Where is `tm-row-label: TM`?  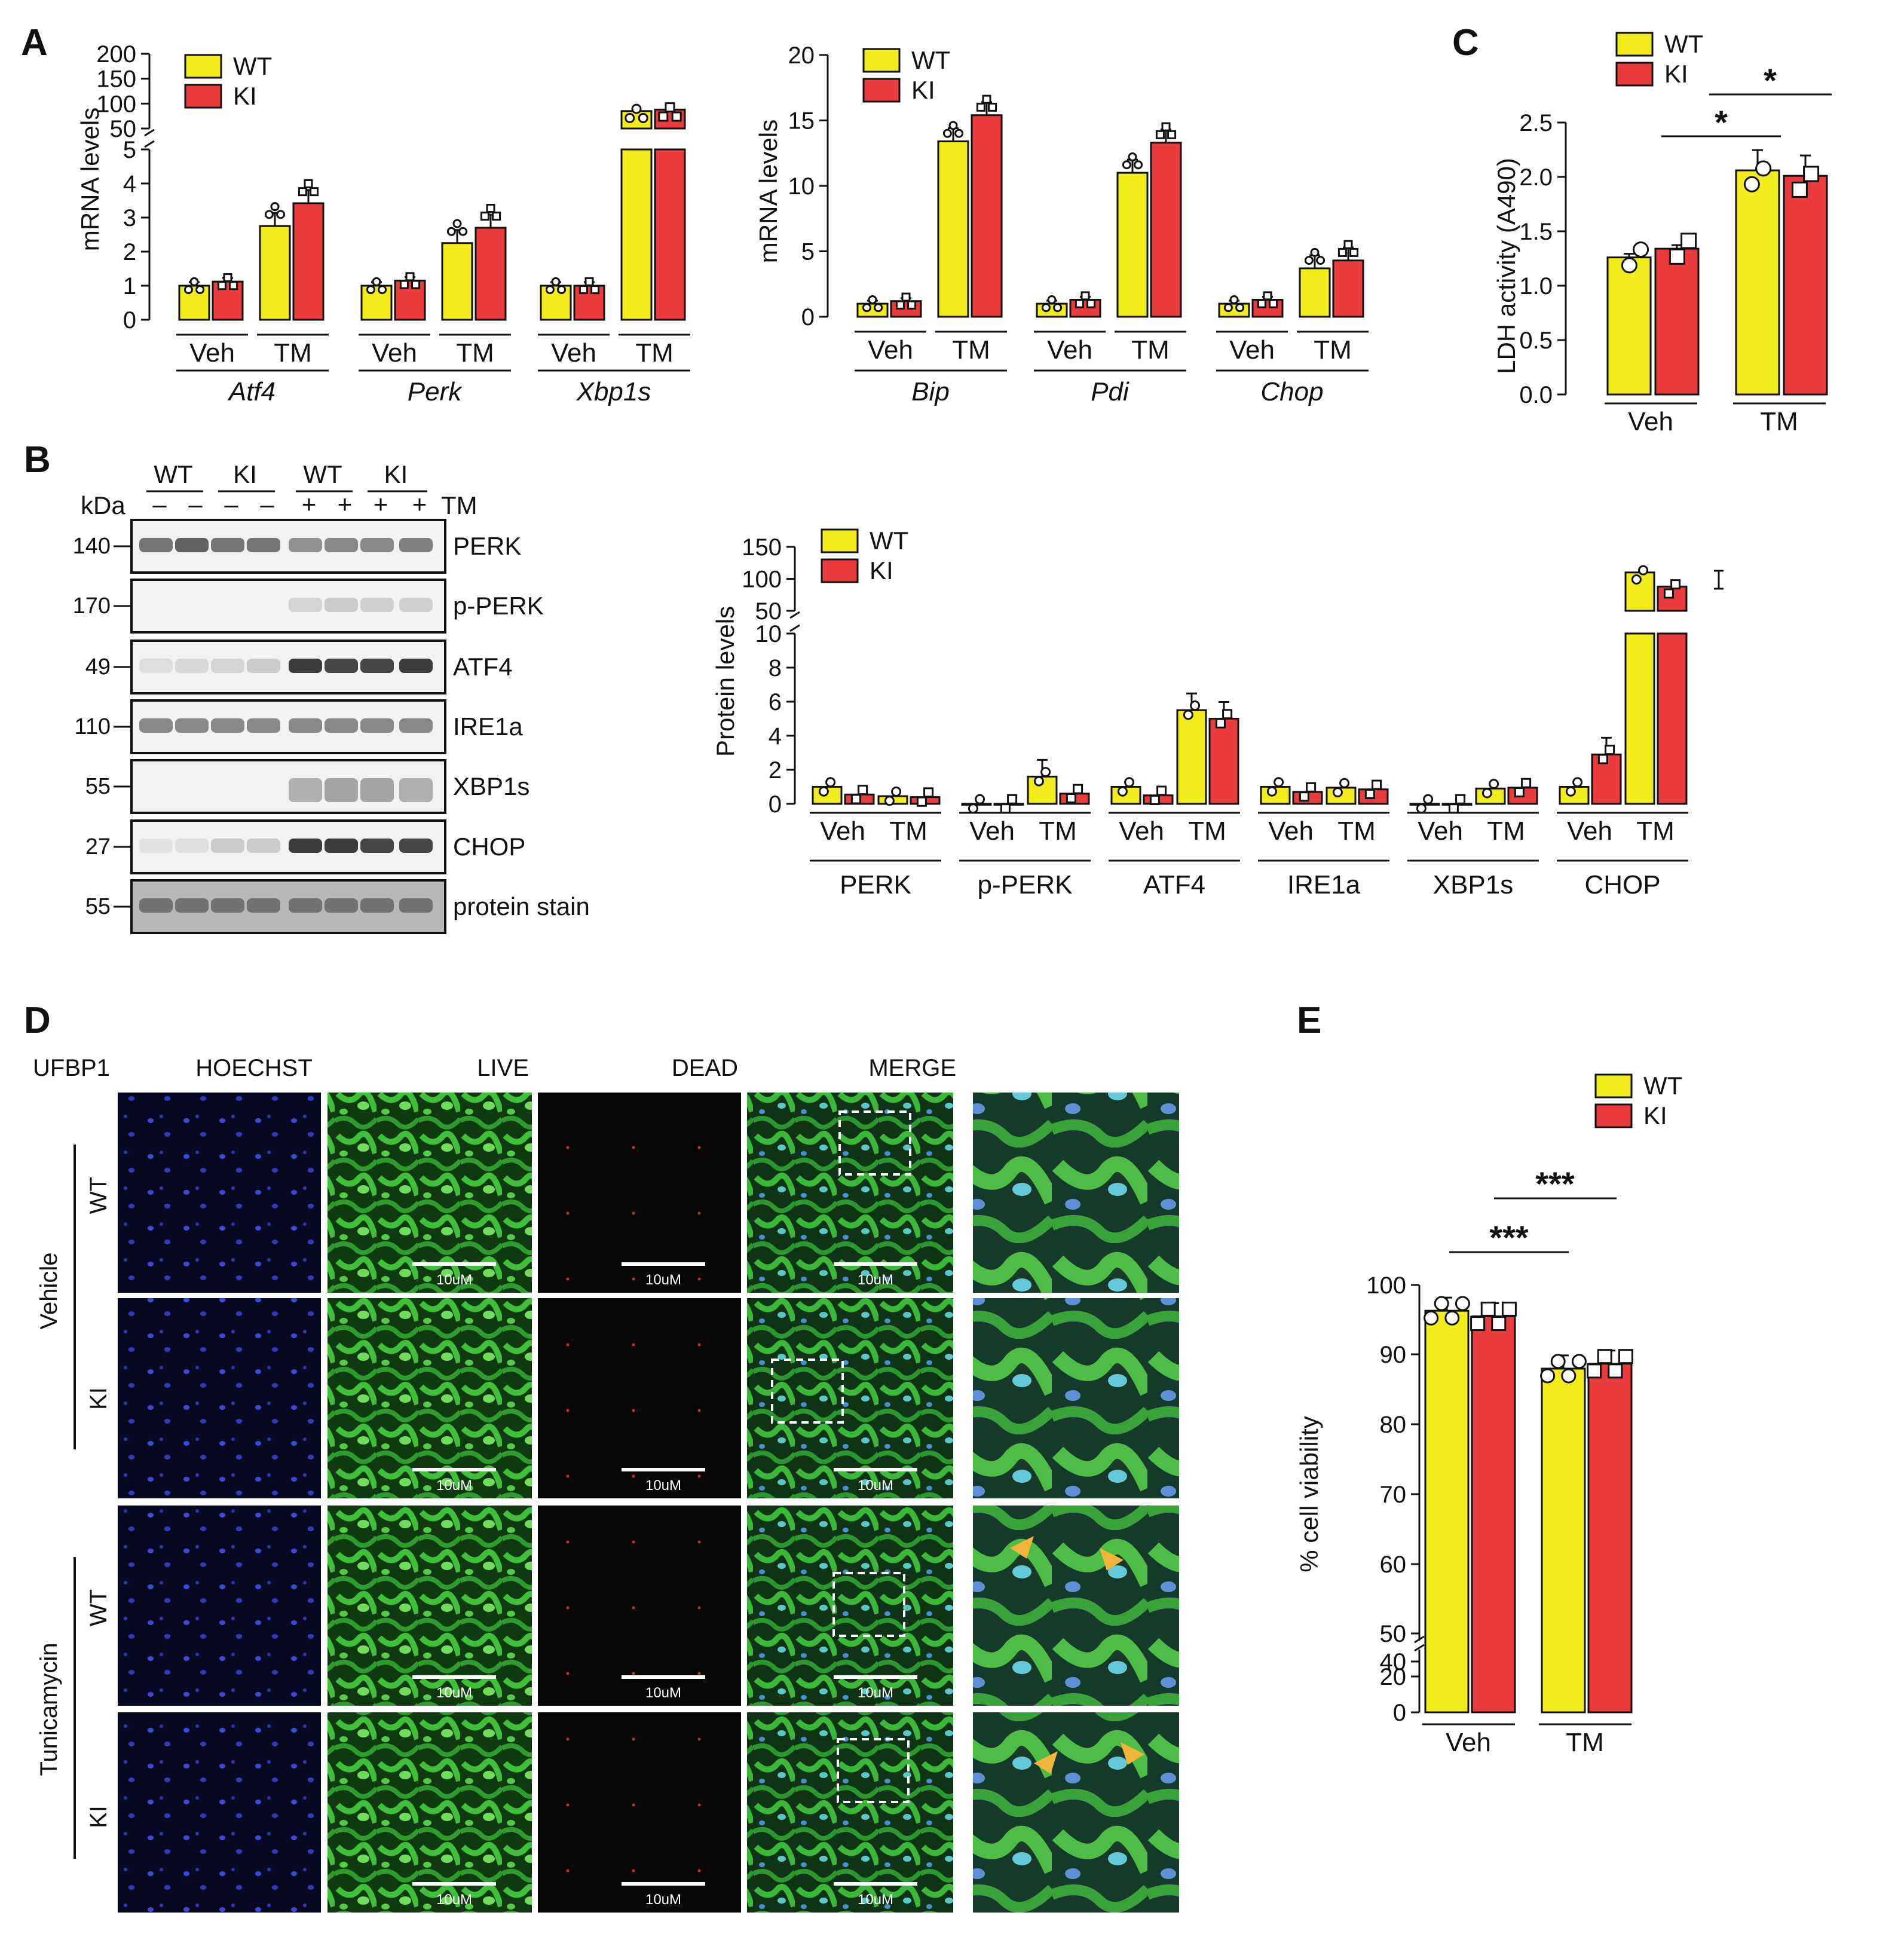 tm-row-label: TM is located at coordinates (459, 505).